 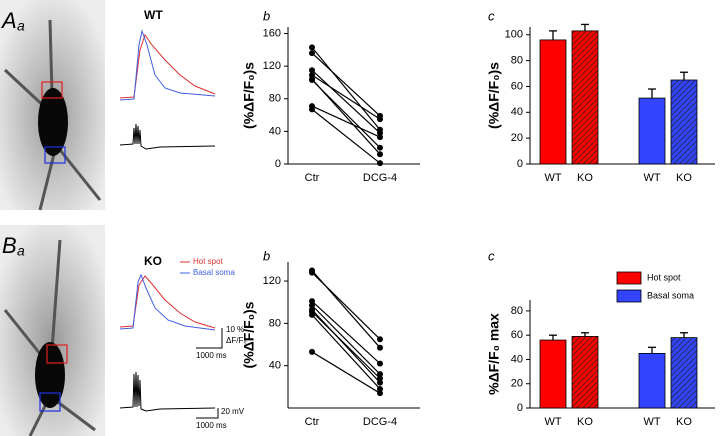 I want to click on panel-letter: A, so click(x=8, y=20).